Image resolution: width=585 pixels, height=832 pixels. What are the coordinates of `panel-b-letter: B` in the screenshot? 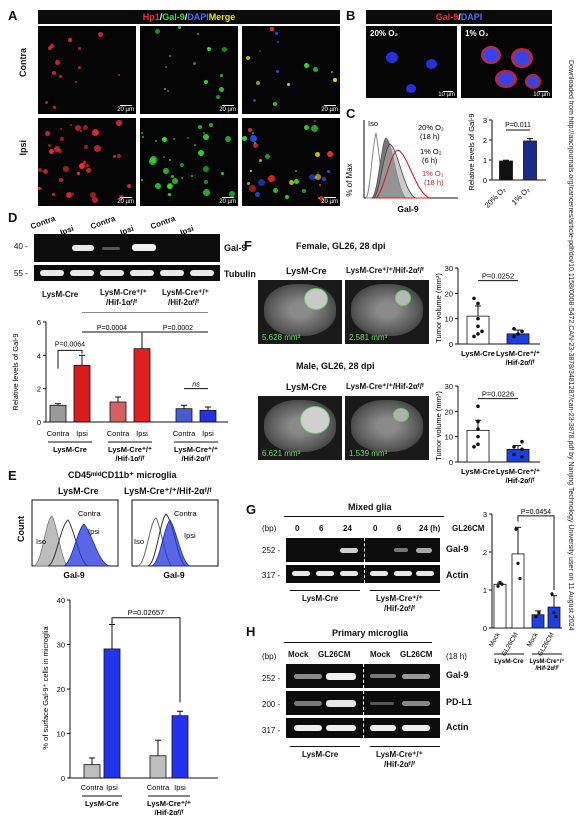 It's located at (351, 15).